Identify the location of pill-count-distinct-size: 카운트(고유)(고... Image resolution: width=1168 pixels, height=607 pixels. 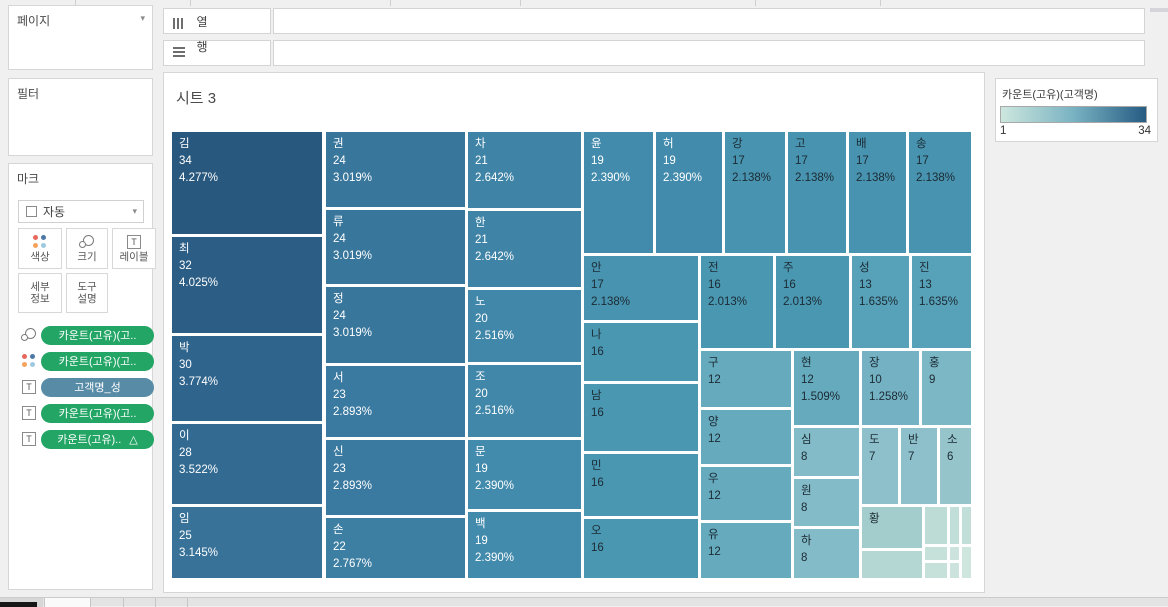
(97, 335).